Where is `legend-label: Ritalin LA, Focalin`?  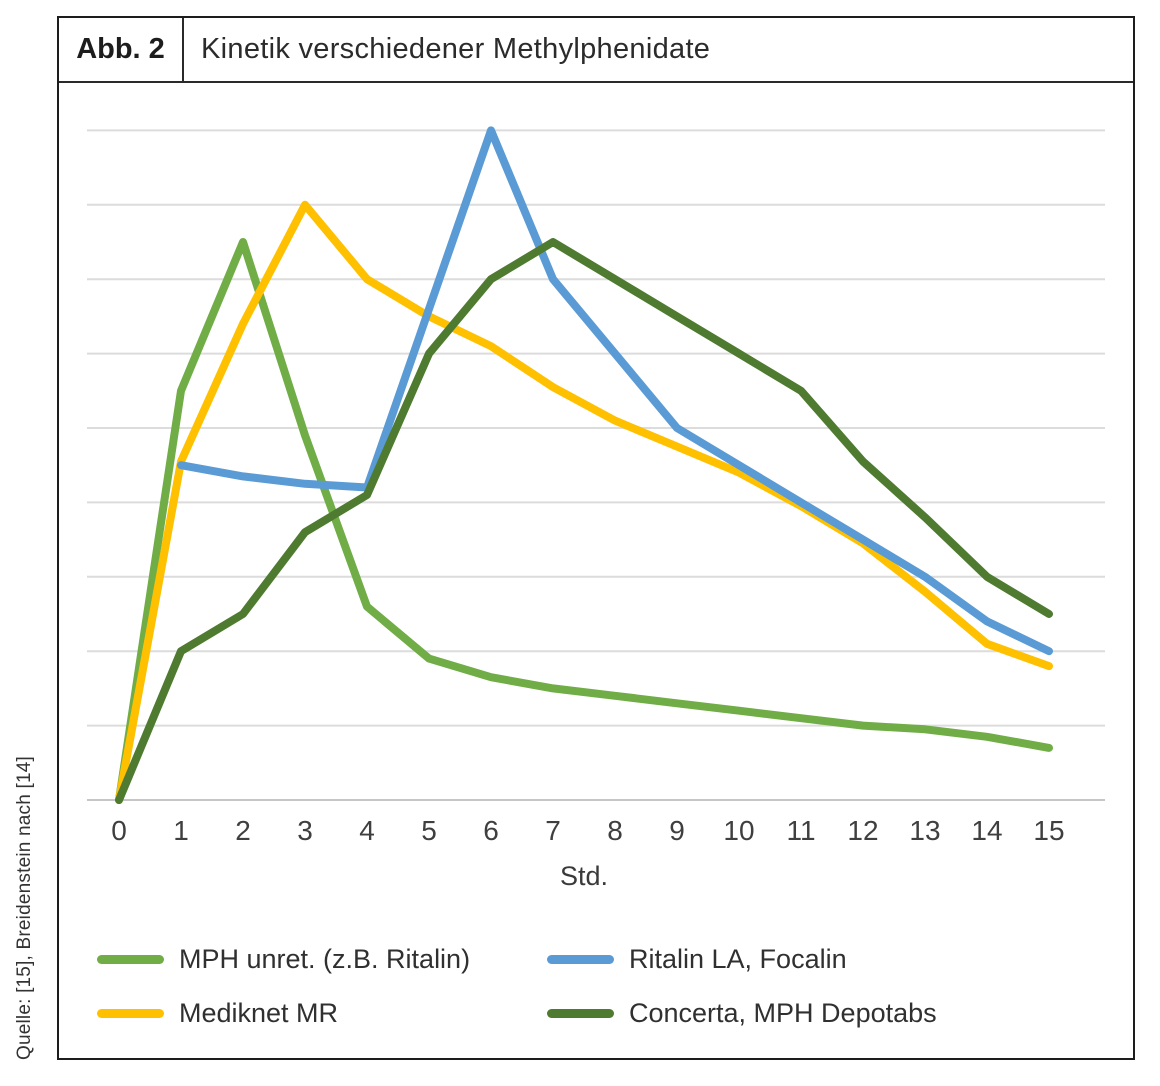
legend-label: Ritalin LA, Focalin is located at coordinates (738, 958).